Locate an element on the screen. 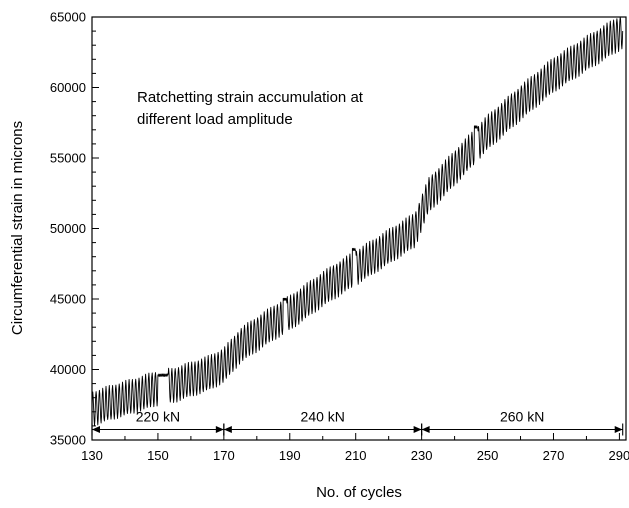 The width and height of the screenshot is (629, 508). x-tick-label: 130 is located at coordinates (92, 455).